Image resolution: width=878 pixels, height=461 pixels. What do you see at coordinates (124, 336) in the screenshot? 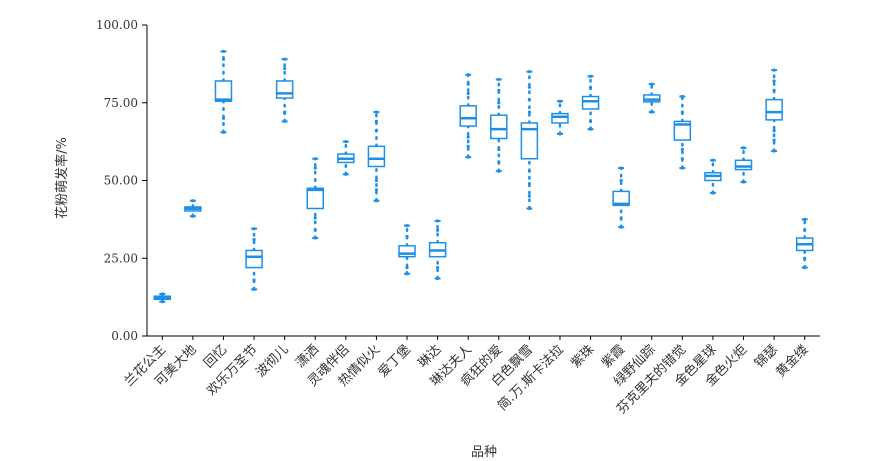
I see `y-tick-label: 0.00` at bounding box center [124, 336].